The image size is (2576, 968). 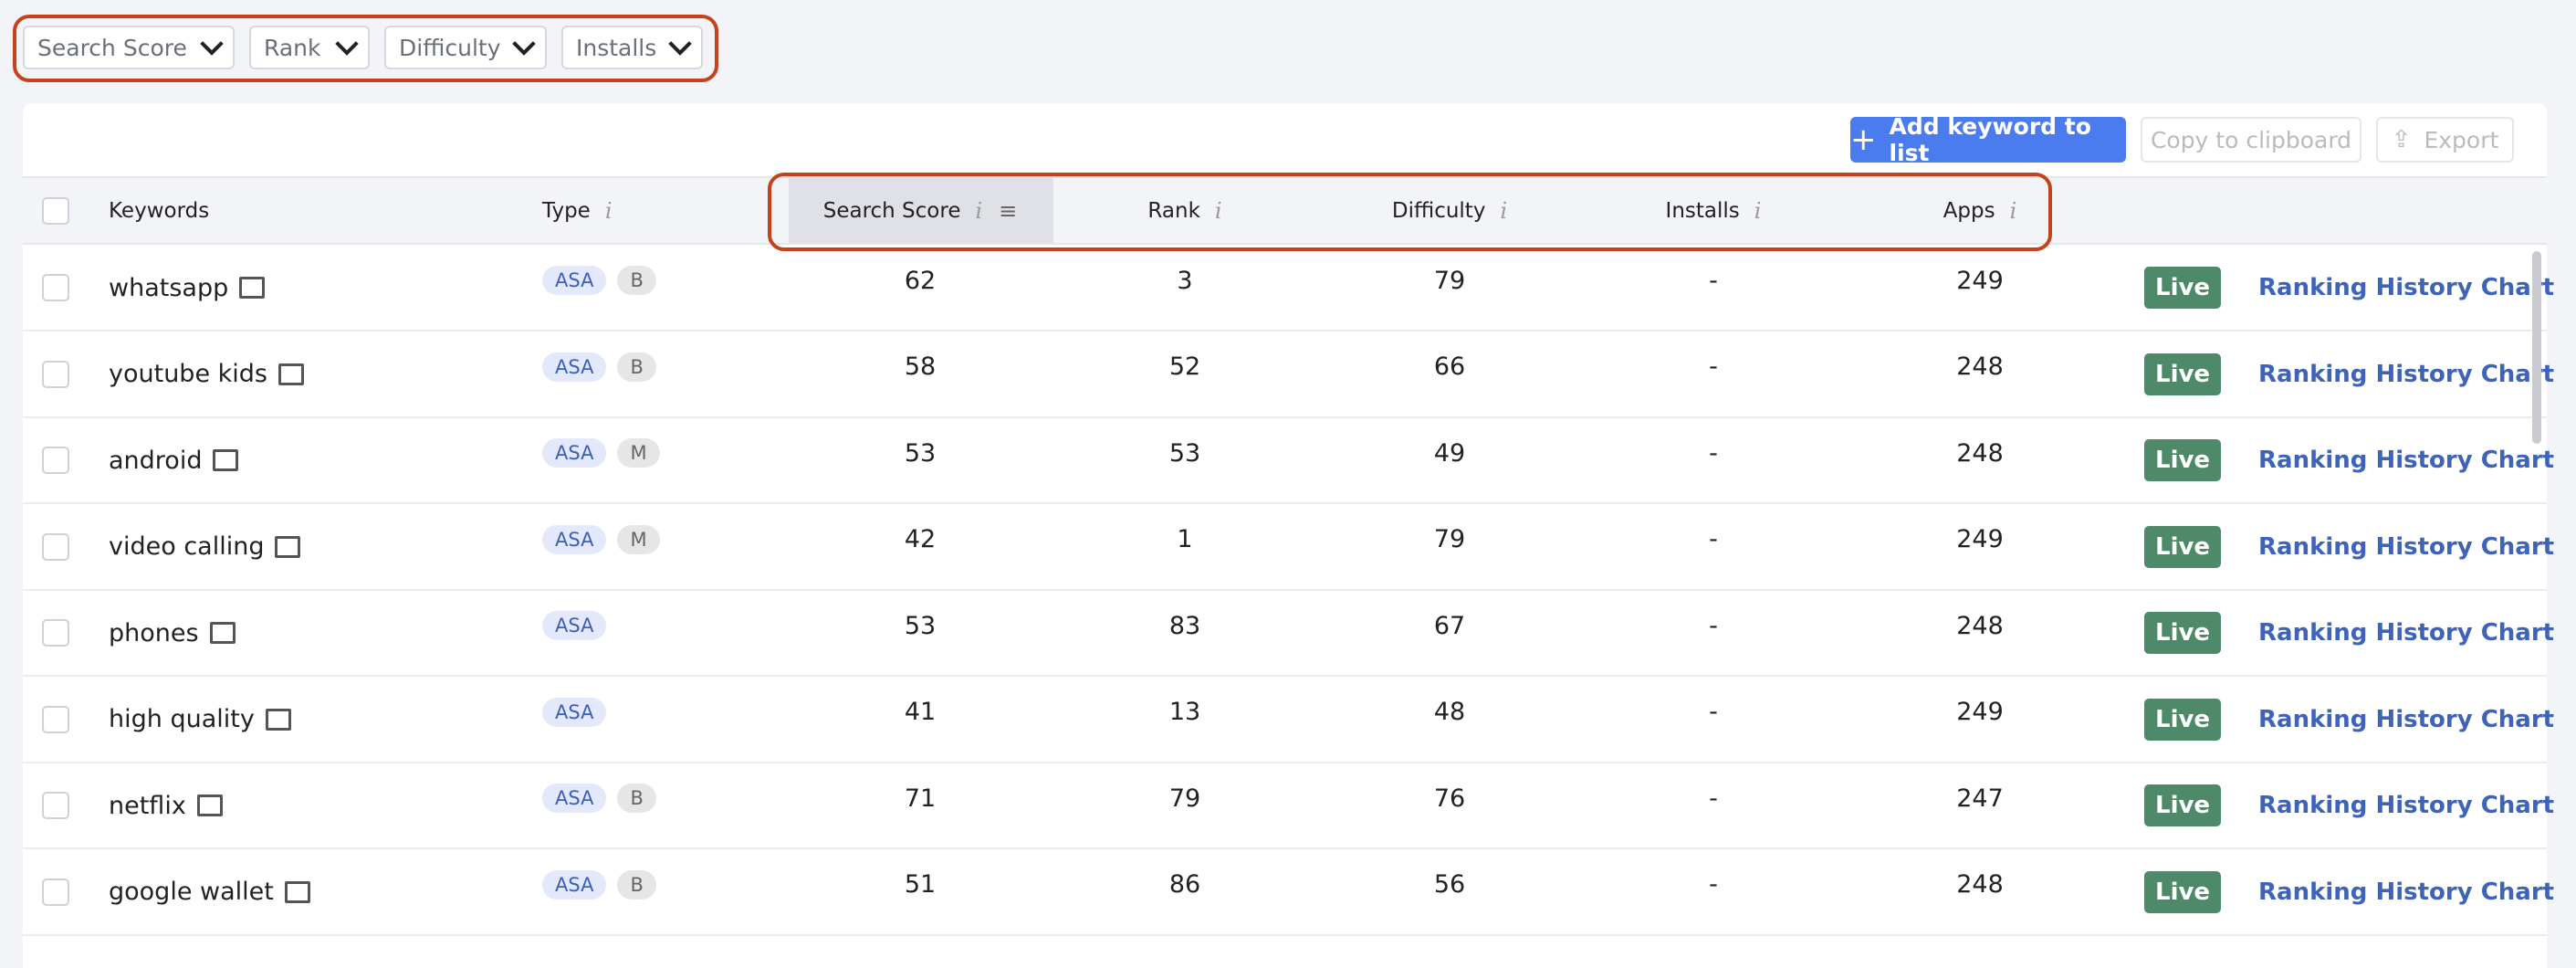 I want to click on copy-button: Copy to clipboard, so click(x=2251, y=140).